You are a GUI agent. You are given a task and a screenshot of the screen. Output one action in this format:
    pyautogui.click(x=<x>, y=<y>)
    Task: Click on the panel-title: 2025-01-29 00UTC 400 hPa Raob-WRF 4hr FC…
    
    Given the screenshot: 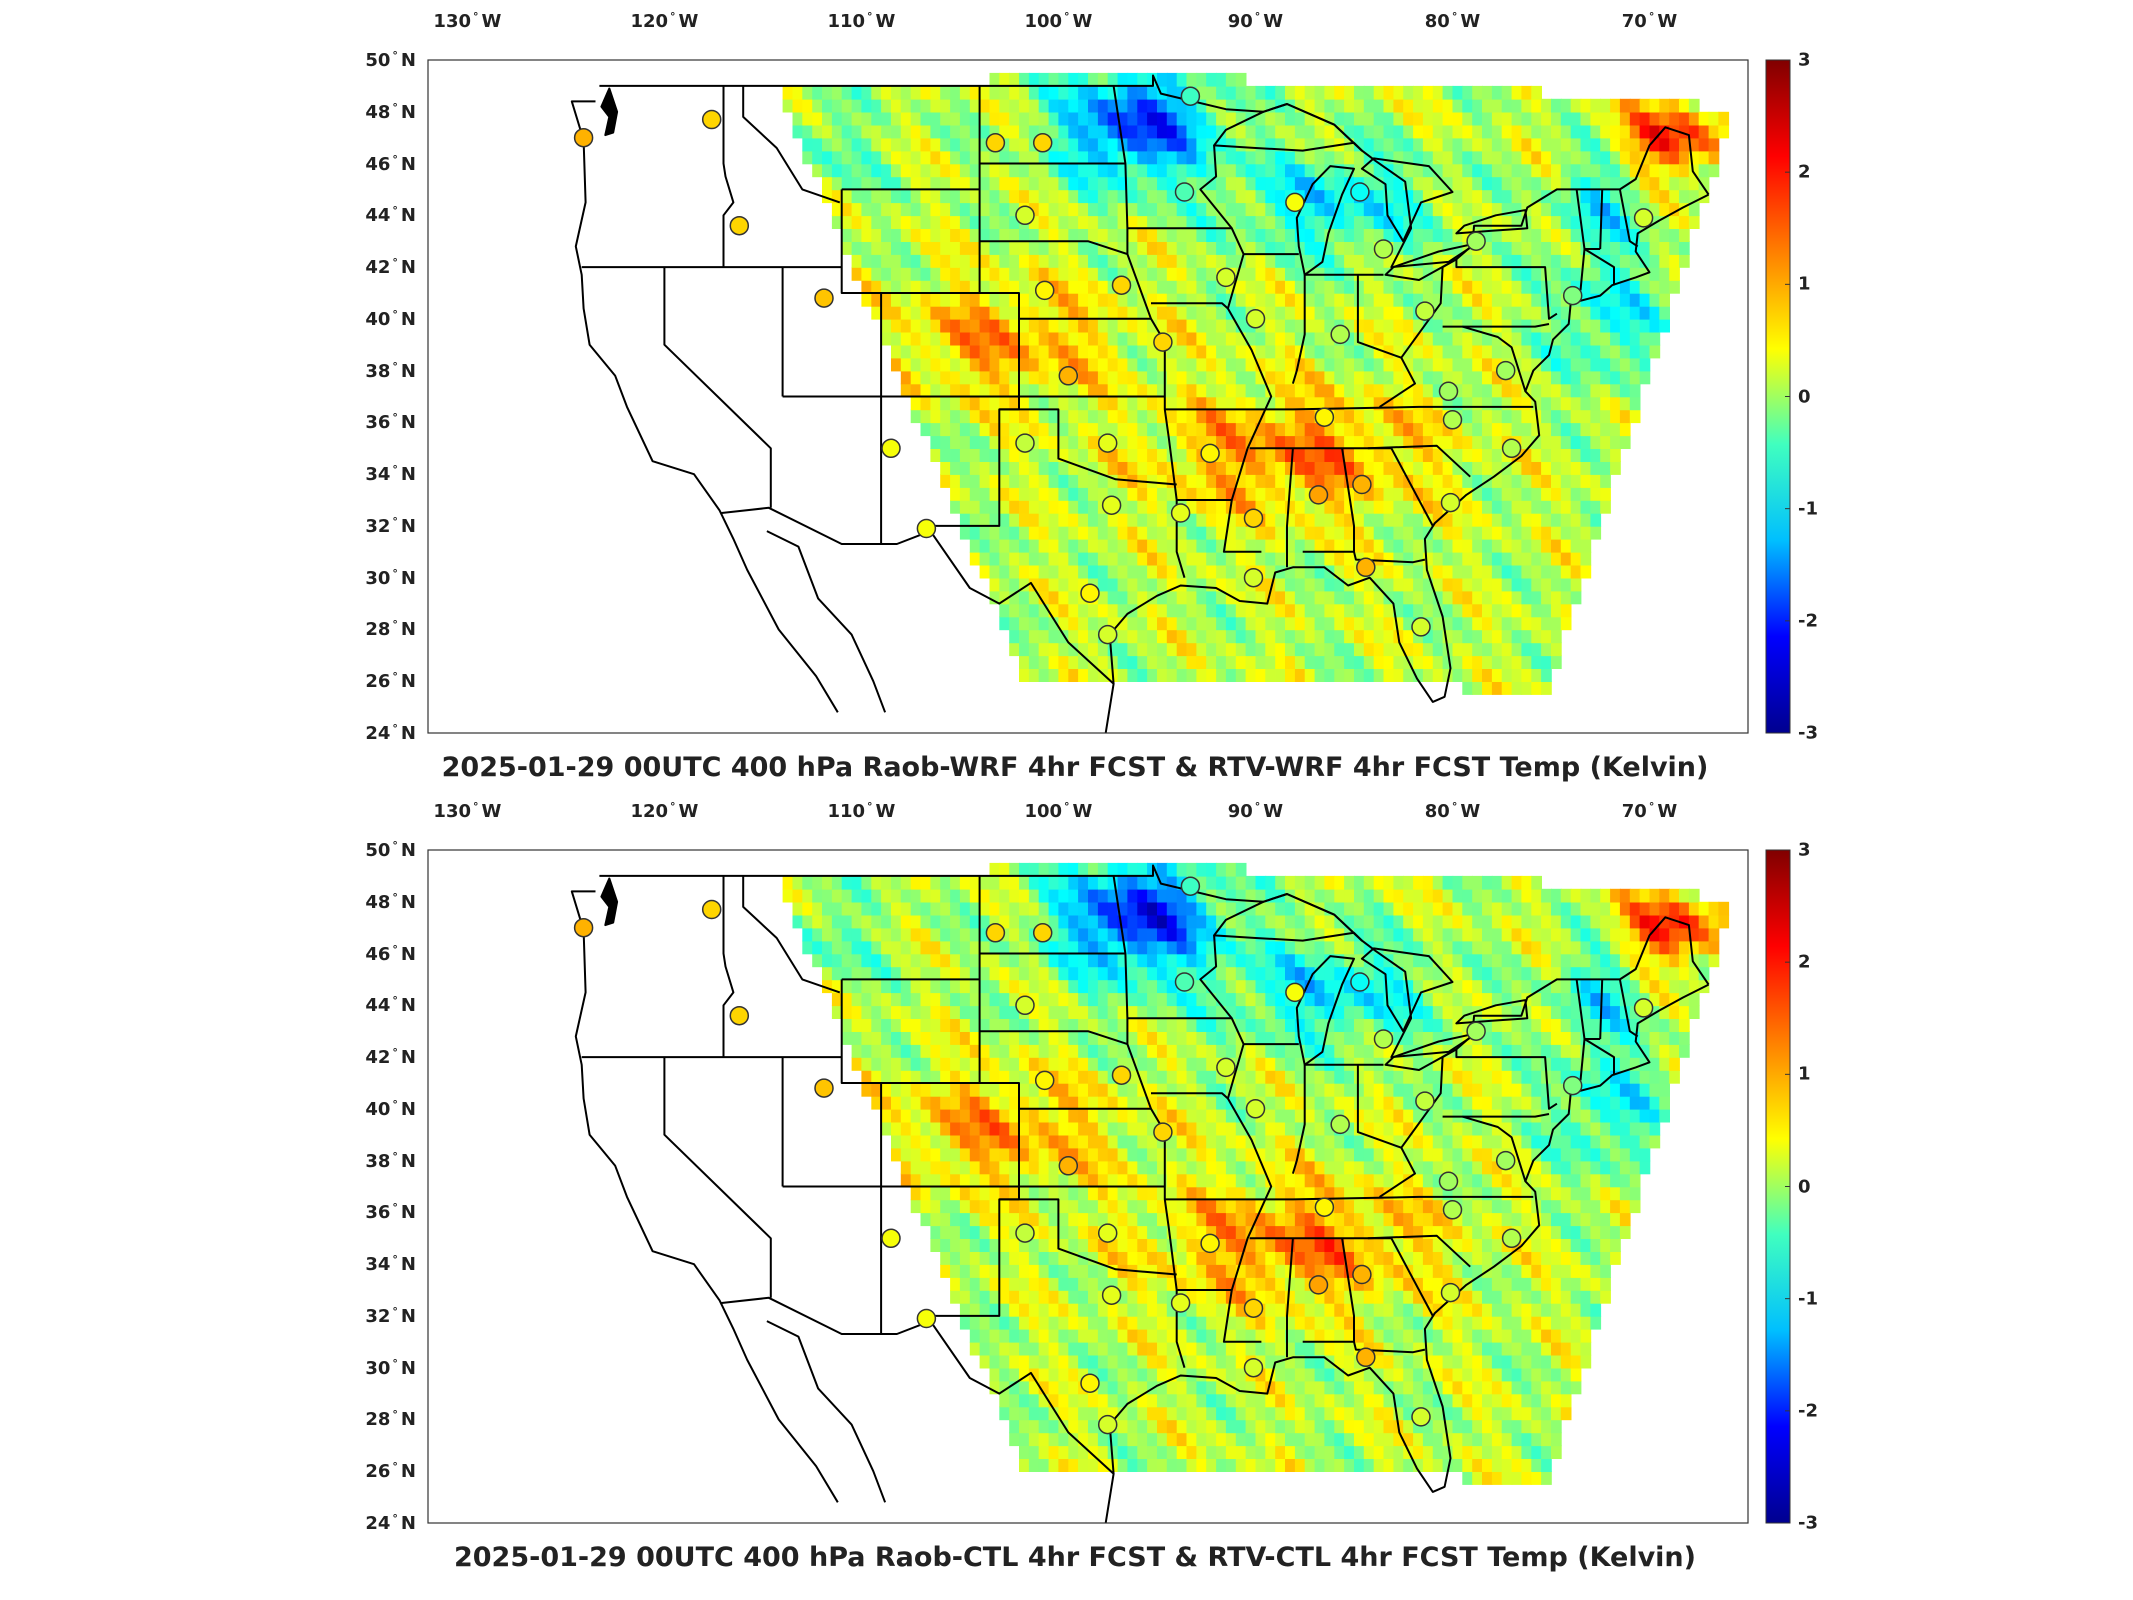 What is the action you would take?
    pyautogui.click(x=1075, y=767)
    